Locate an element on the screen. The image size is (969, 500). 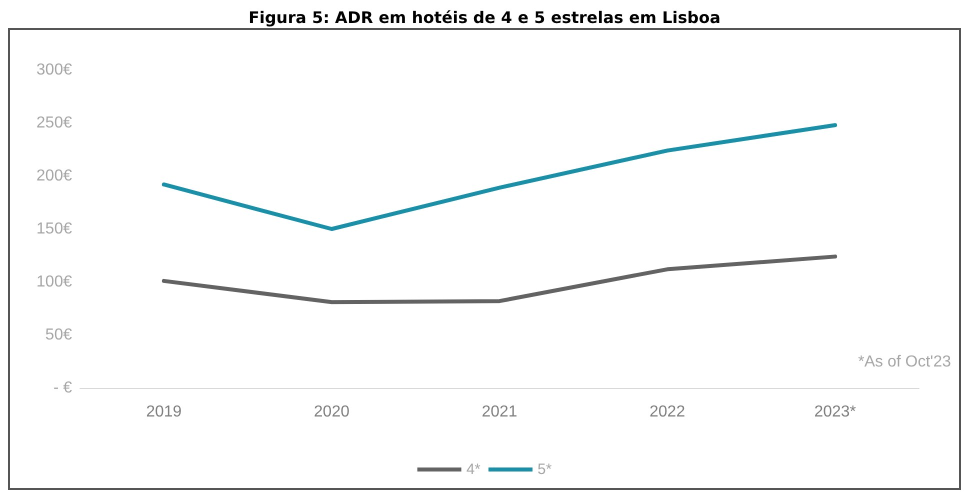
annotation: *As of Oct'23 is located at coordinates (905, 362).